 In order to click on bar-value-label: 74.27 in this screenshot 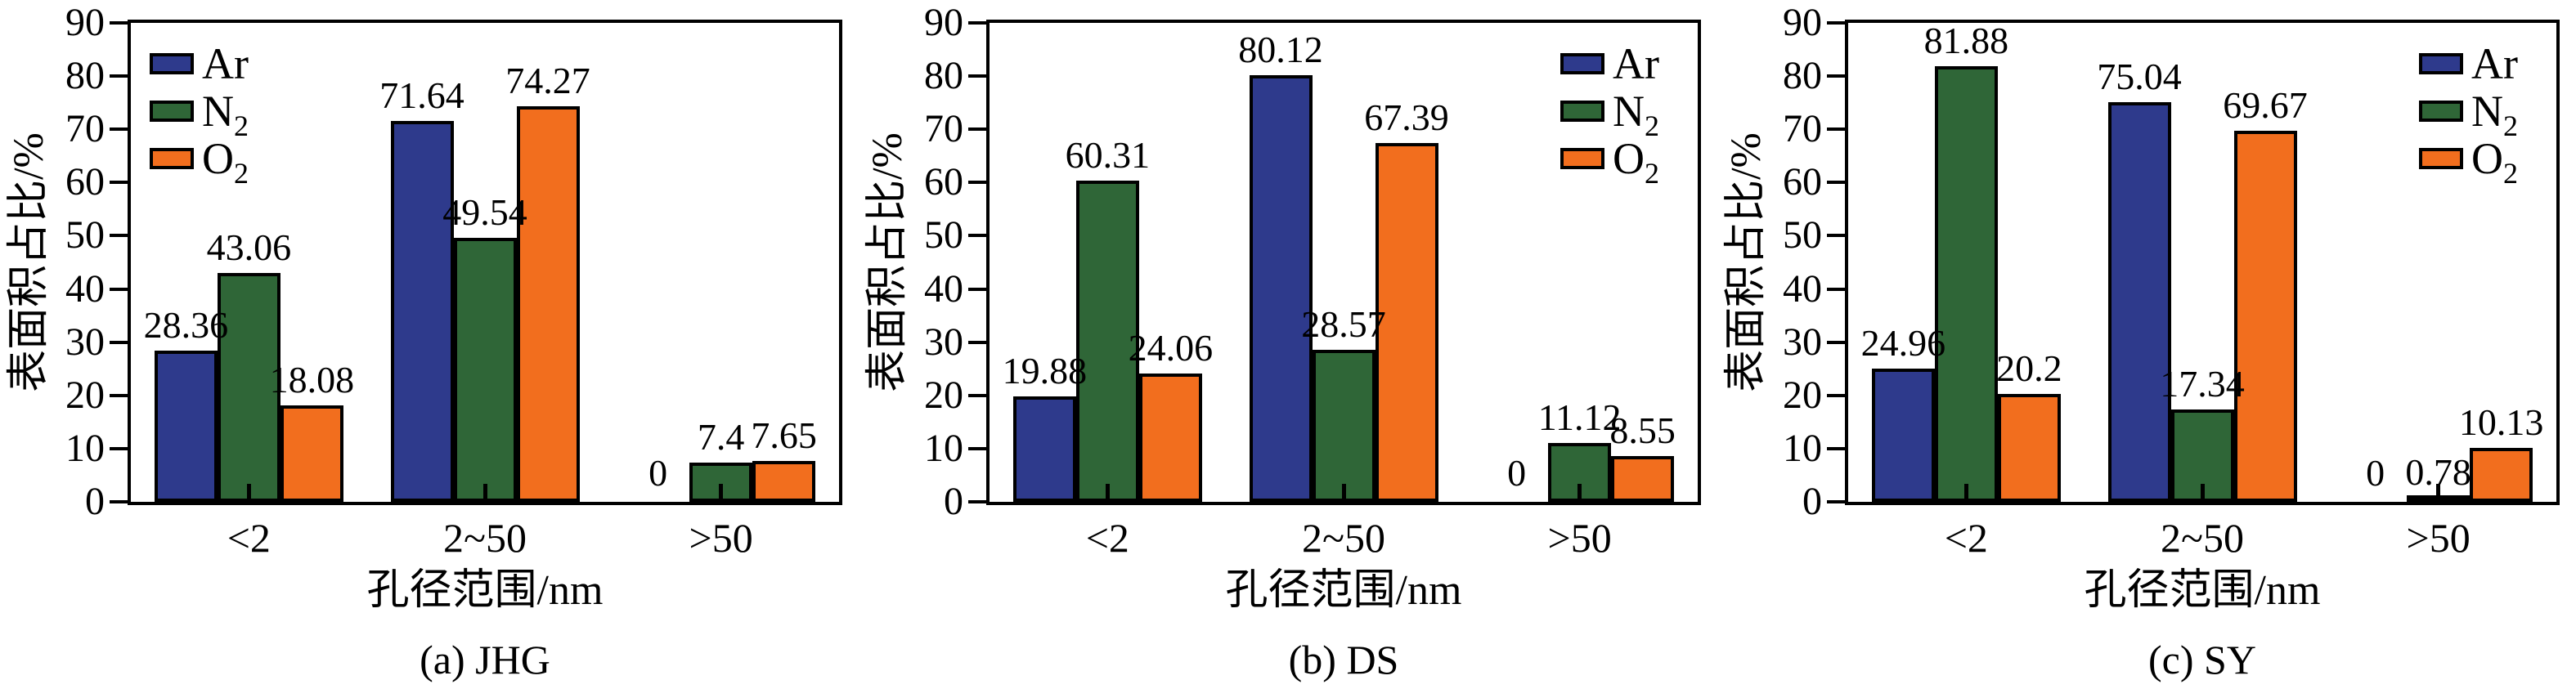, I will do `click(547, 81)`.